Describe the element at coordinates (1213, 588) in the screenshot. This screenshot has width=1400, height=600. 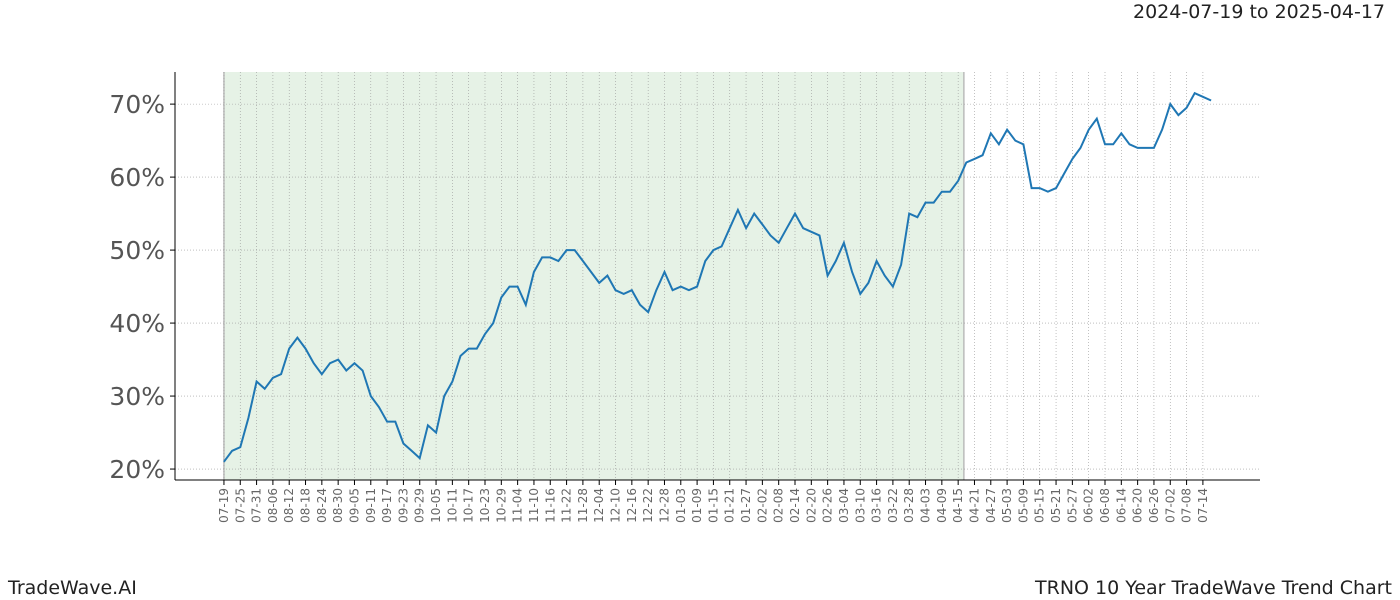
I see `footer-right: TRNO 10 Year TradeWave Trend Chart` at that location.